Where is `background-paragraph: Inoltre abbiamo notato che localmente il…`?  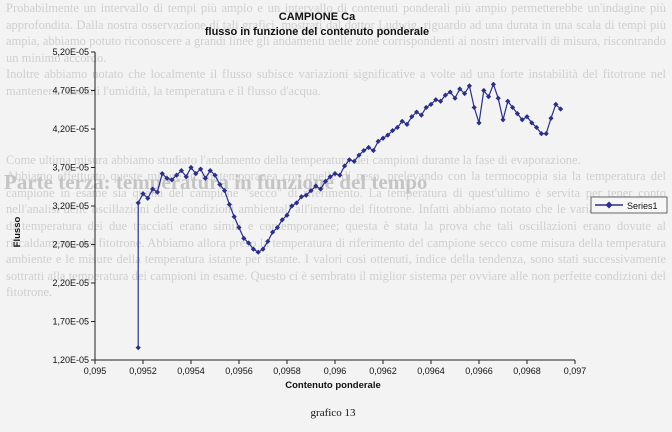
background-paragraph: Inoltre abbiamo notato che localmente il… is located at coordinates (336, 82).